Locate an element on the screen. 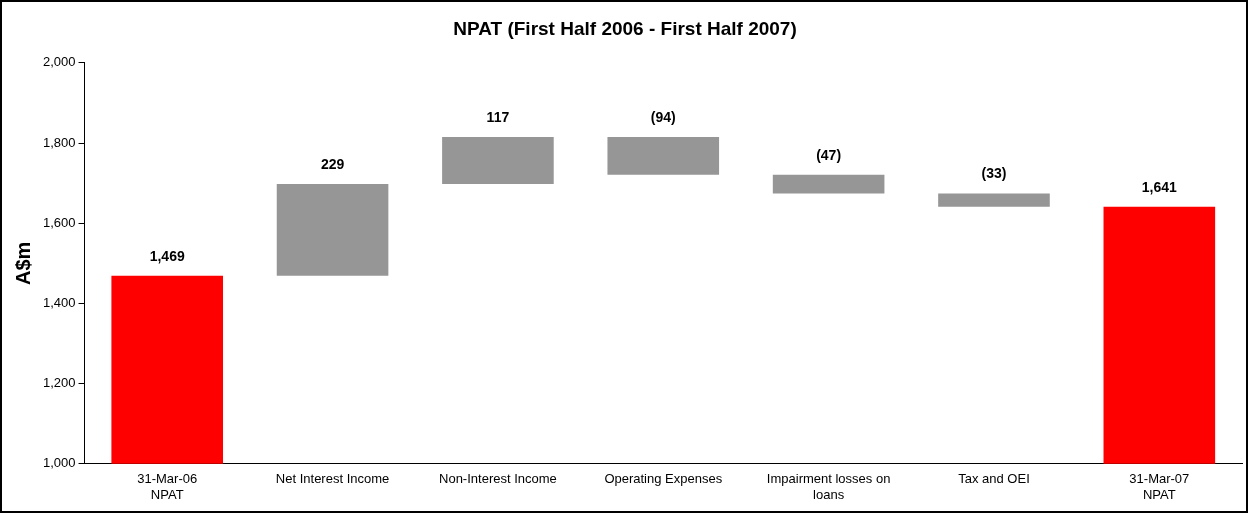 The image size is (1248, 513). x-tick-label: 31-Mar-07 NPAT is located at coordinates (1159, 486).